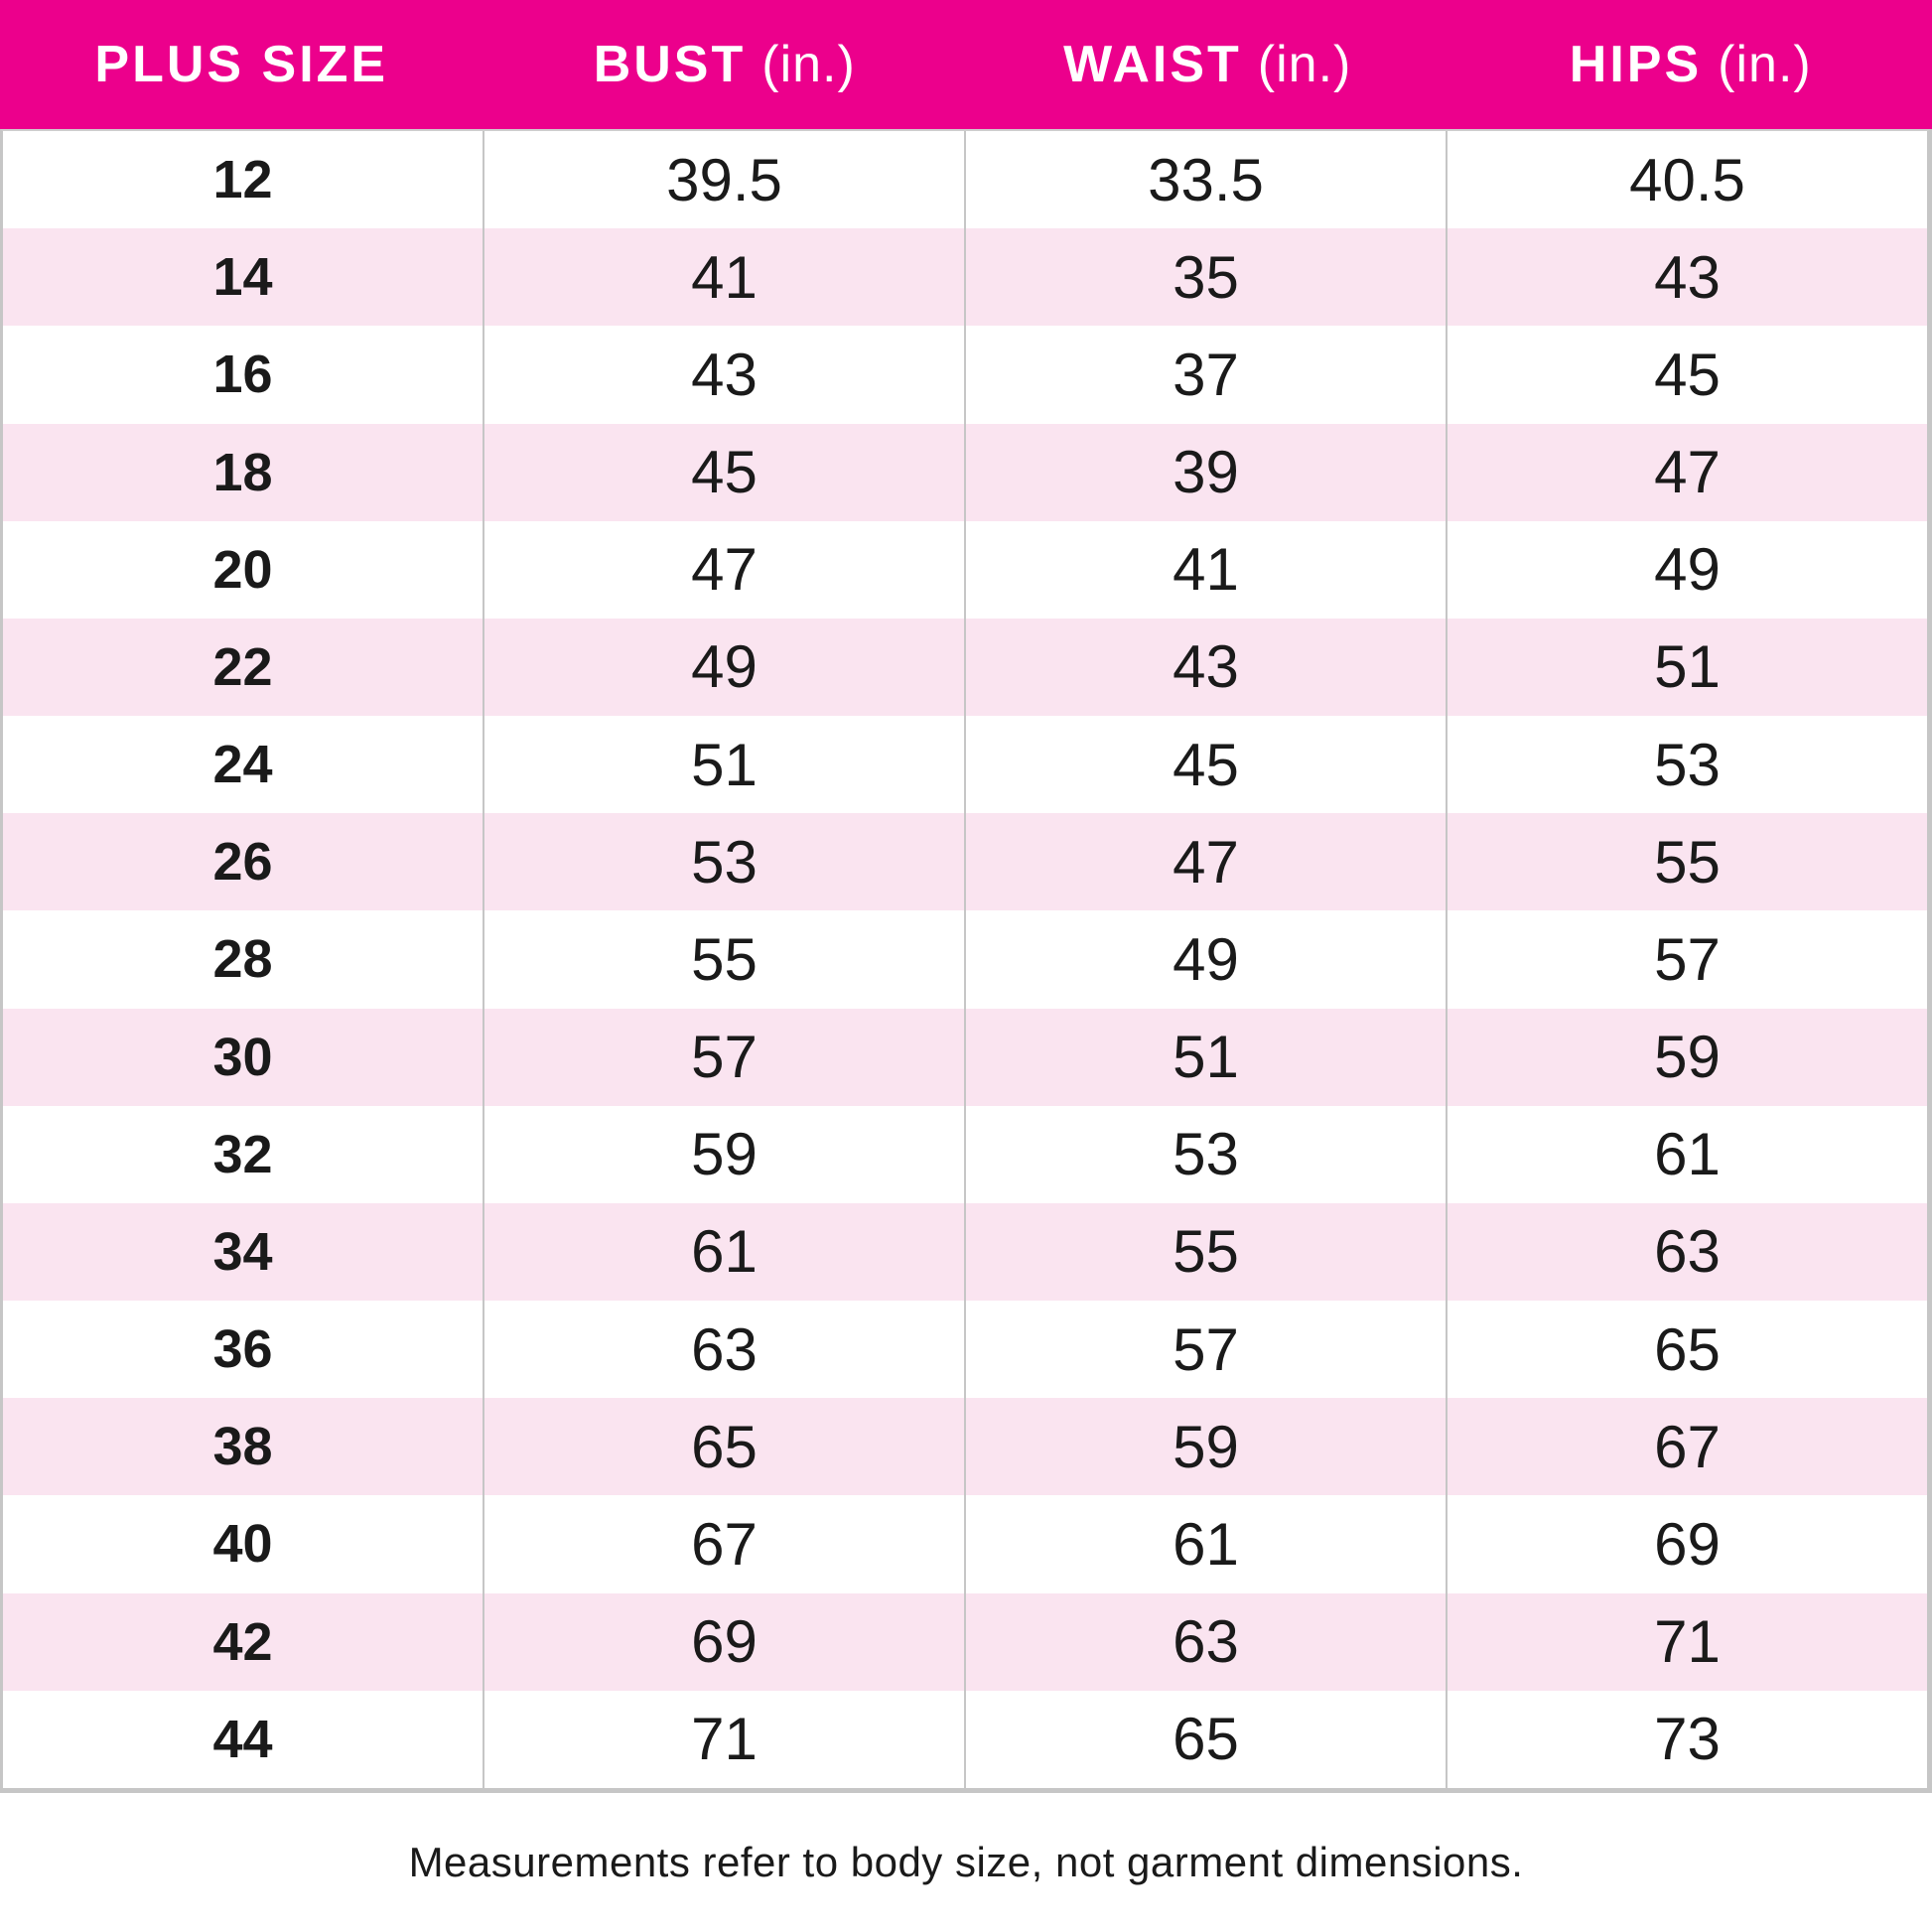 The height and width of the screenshot is (1932, 1932). Describe the element at coordinates (1205, 1252) in the screenshot. I see `waist-cell: 55` at that location.